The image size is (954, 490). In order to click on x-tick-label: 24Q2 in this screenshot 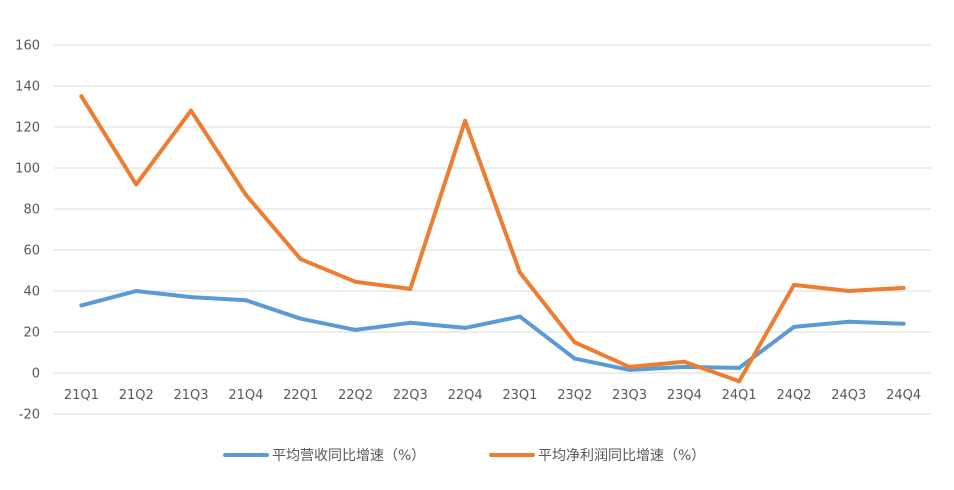, I will do `click(793, 395)`.